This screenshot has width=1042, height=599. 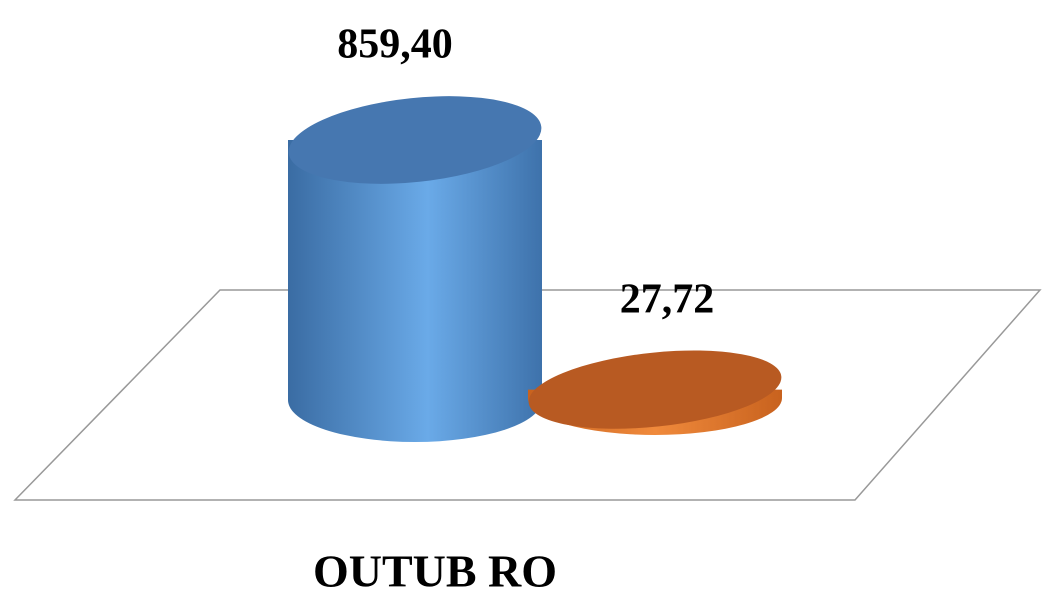 What do you see at coordinates (667, 299) in the screenshot?
I see `value-label: 27,72` at bounding box center [667, 299].